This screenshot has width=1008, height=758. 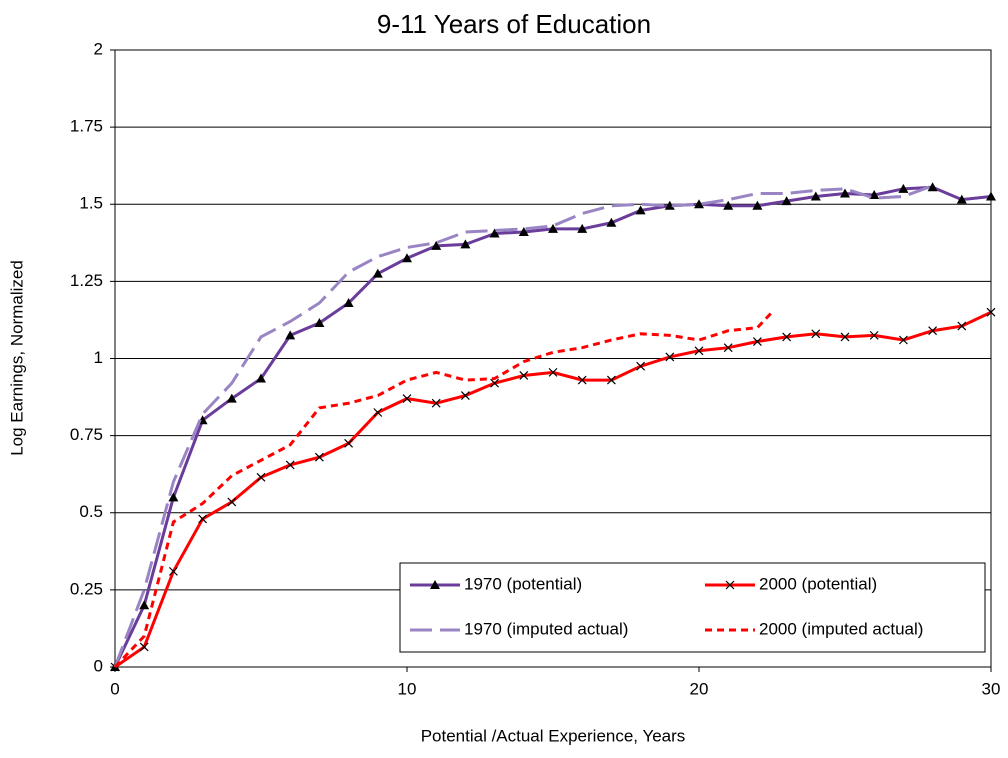 I want to click on x-tick-label: 20, so click(x=699, y=688).